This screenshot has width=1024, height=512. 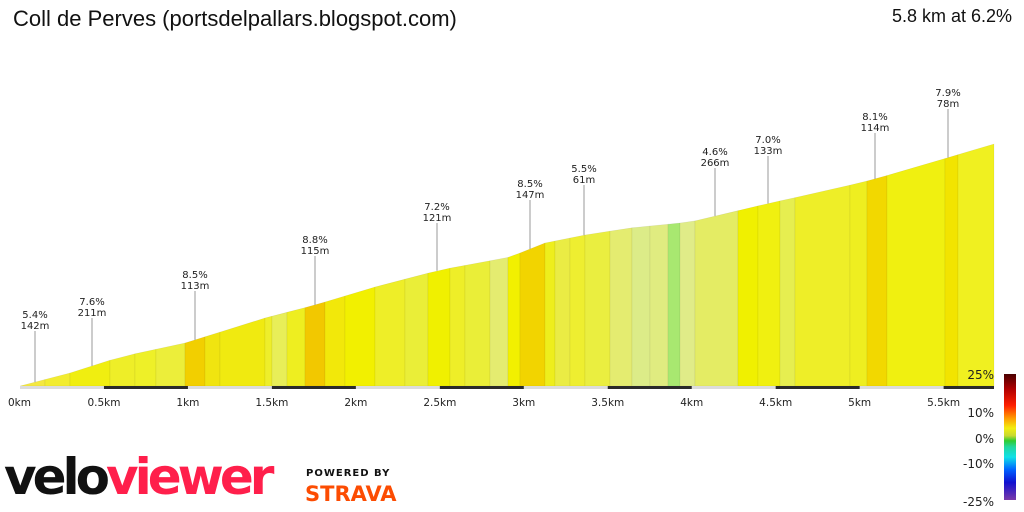 I want to click on annotation-gradient: 7.6%, so click(x=91, y=302).